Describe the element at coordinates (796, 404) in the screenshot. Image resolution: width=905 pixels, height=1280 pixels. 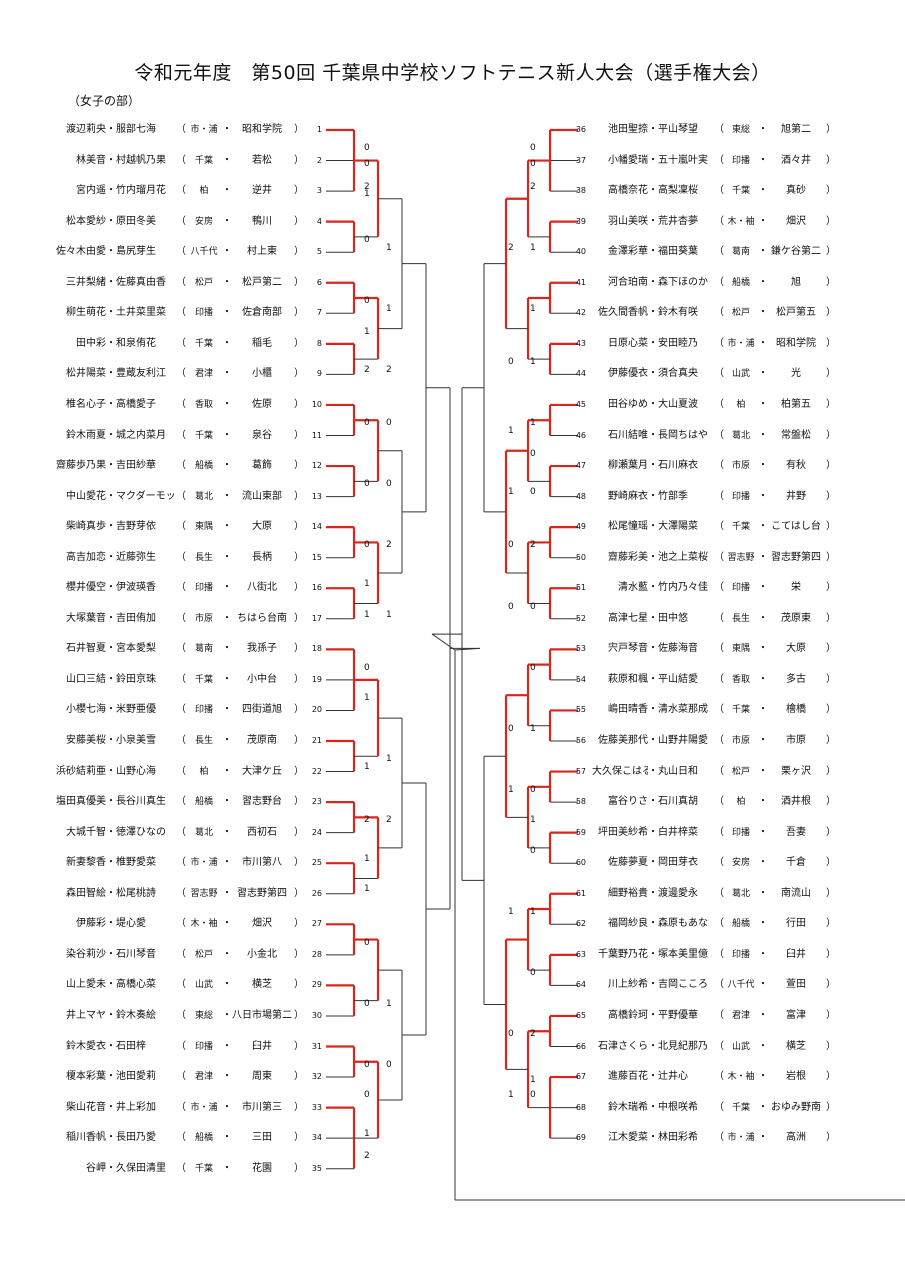
I see `school-name: 柏第五` at that location.